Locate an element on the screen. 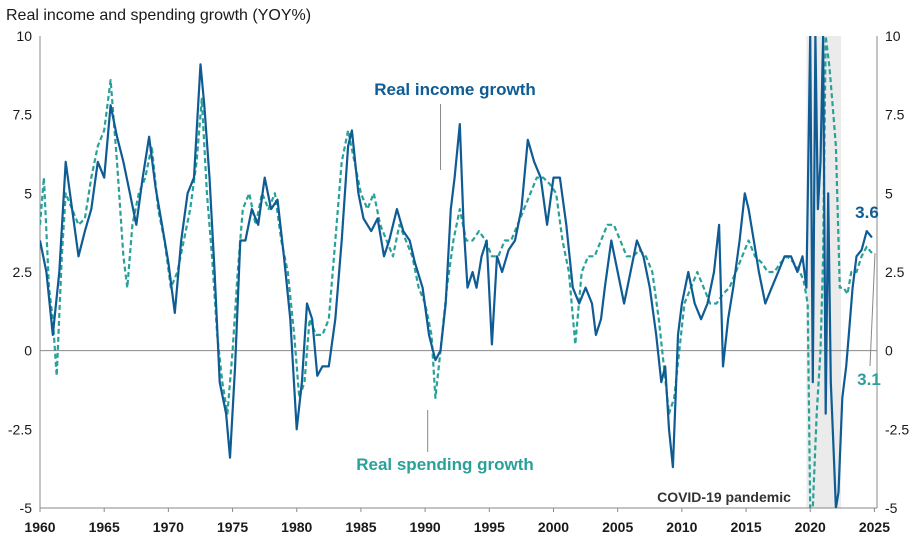  x-tick-label: 1985 is located at coordinates (360, 527).